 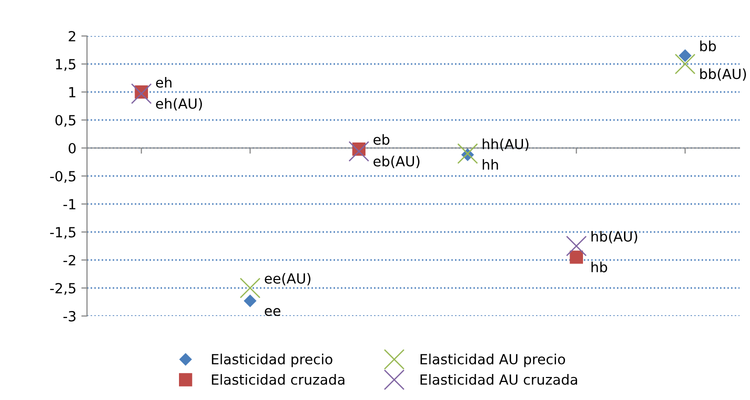 I want to click on data-label: hb, so click(x=600, y=267).